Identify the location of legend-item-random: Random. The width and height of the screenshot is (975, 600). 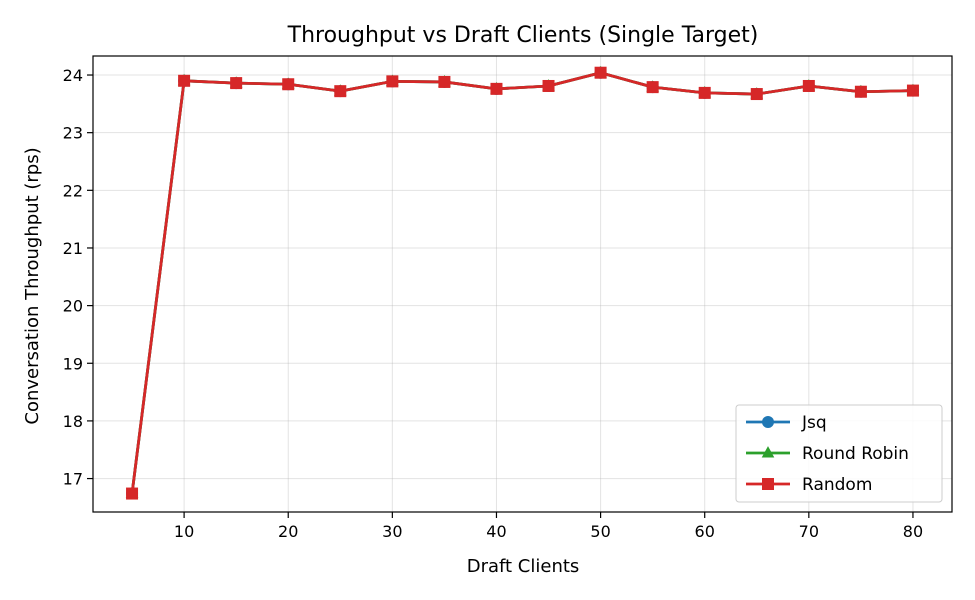
(809, 485).